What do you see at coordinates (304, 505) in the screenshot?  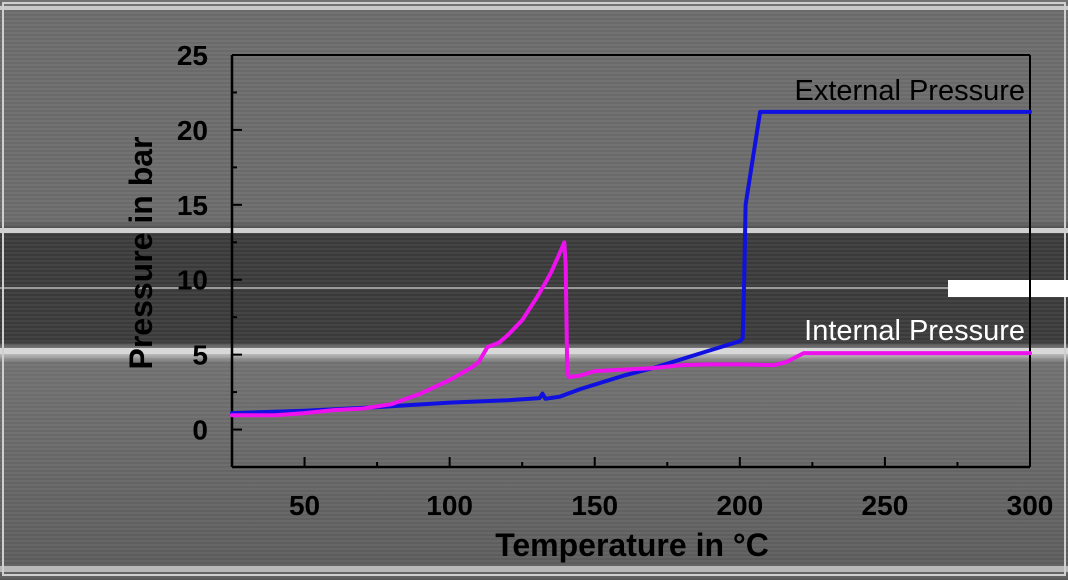 I see `x-tick-label-50: 50` at bounding box center [304, 505].